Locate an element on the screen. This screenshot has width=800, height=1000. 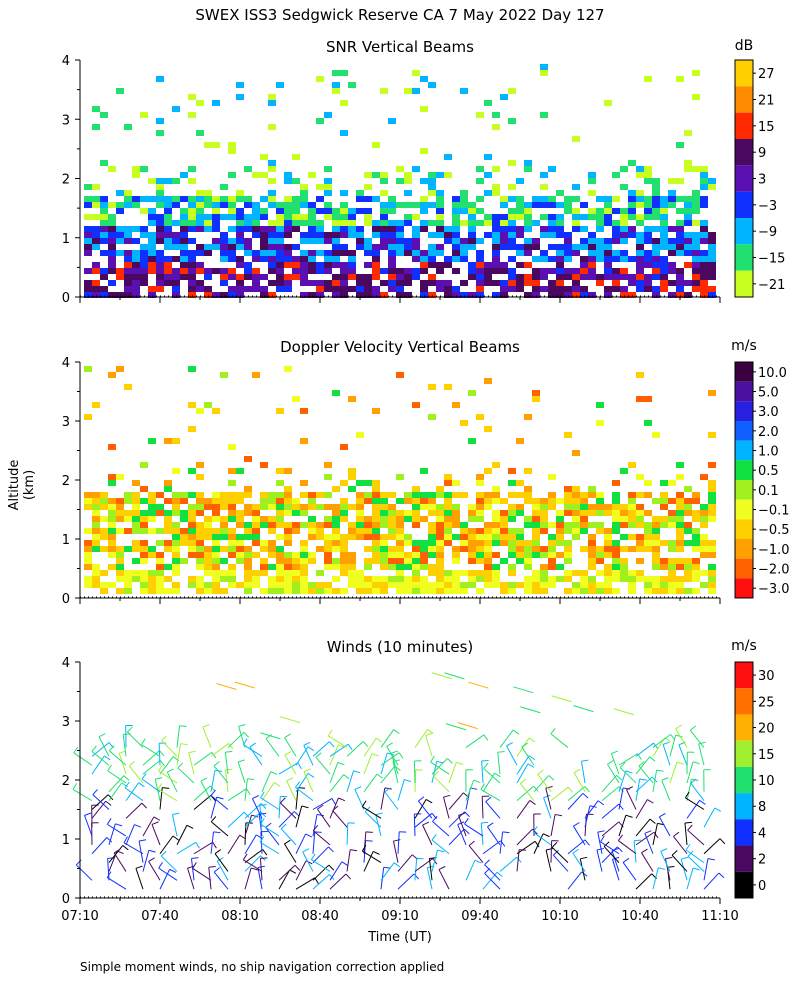
y-tick-label: 2 is located at coordinates (66, 481).